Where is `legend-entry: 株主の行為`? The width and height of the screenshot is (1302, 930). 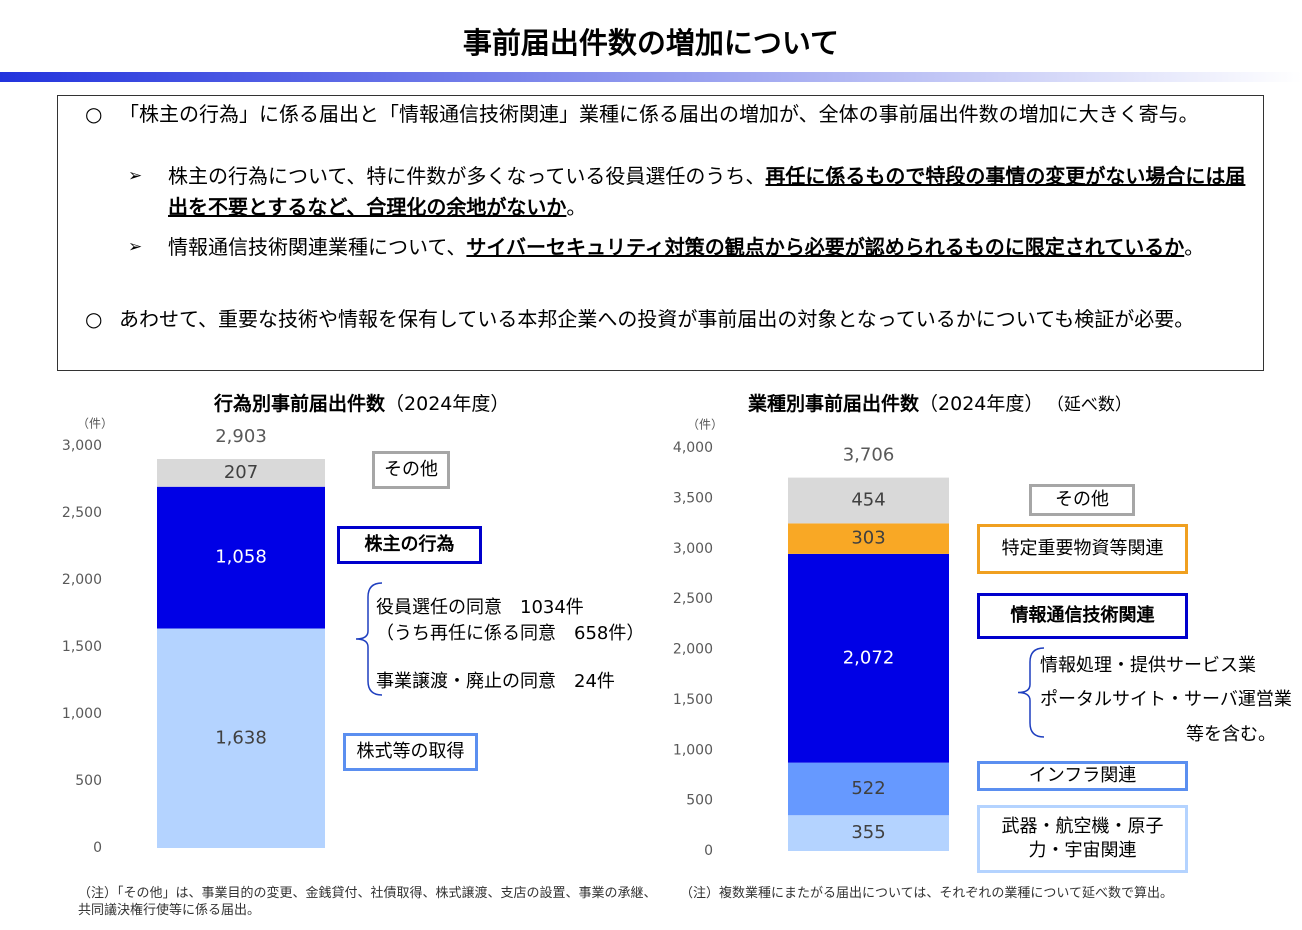
legend-entry: 株主の行為 is located at coordinates (409, 545).